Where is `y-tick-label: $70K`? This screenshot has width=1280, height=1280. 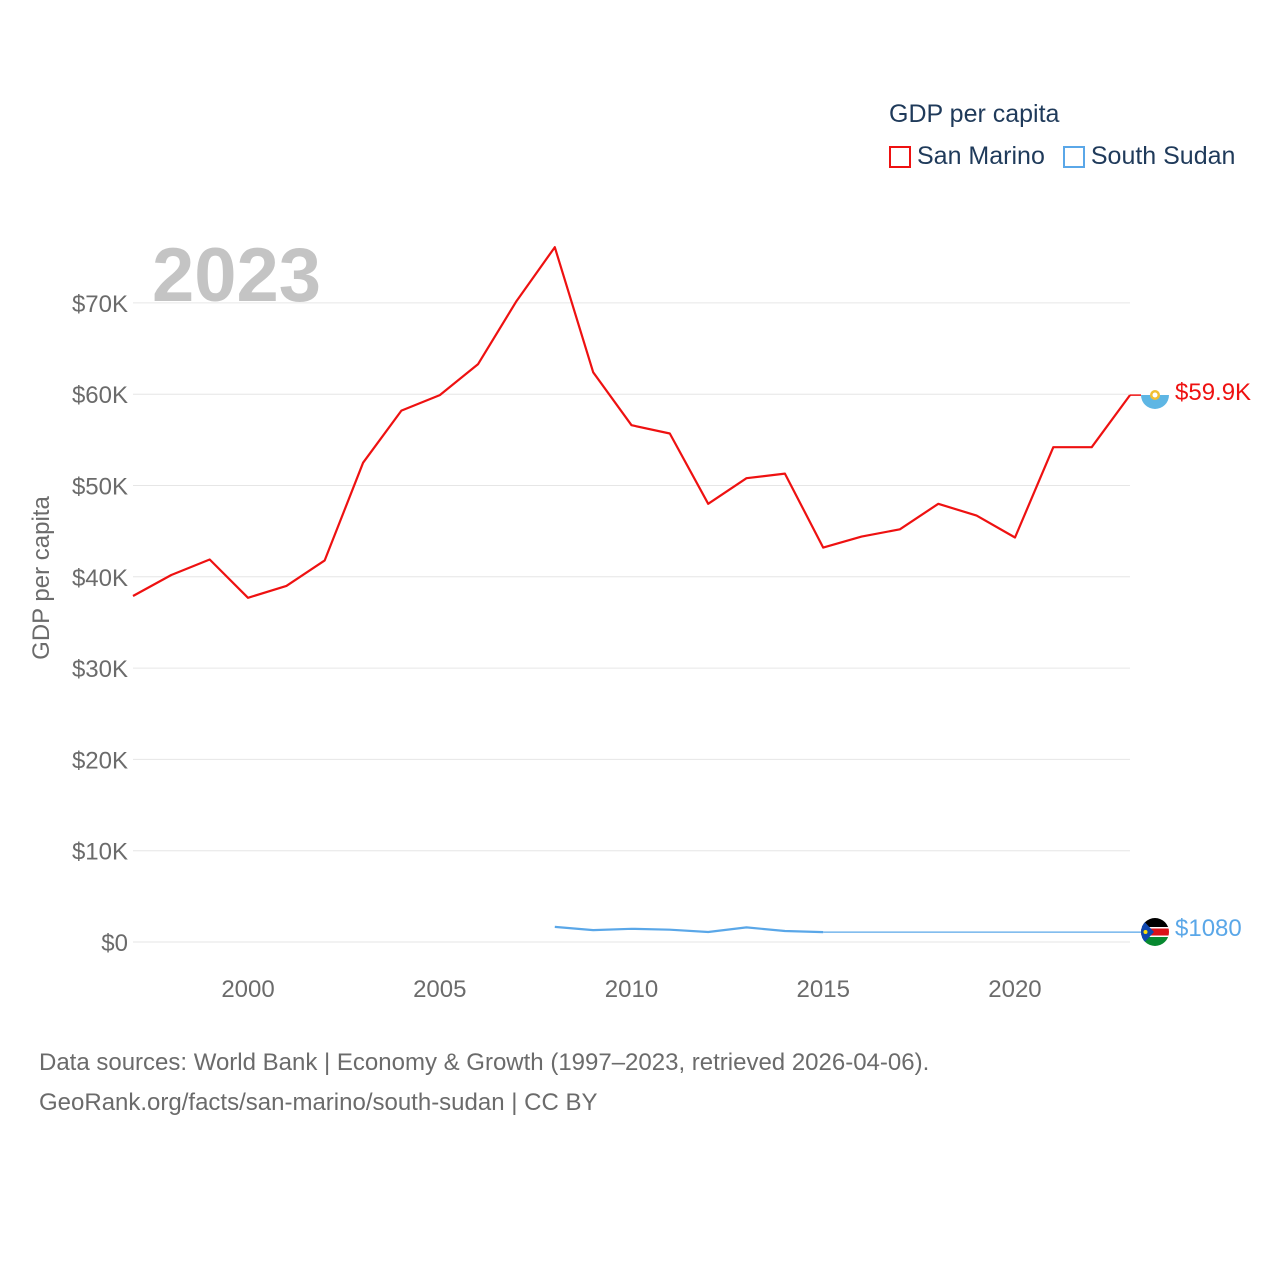
y-tick-label: $70K is located at coordinates (100, 304).